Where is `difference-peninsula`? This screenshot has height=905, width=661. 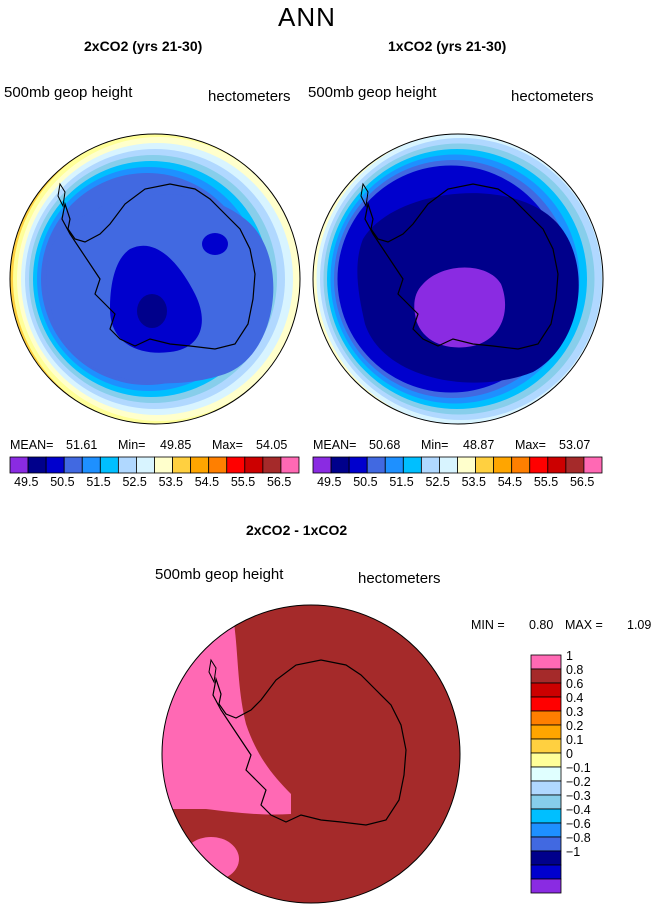
difference-peninsula is located at coordinates (212, 671).